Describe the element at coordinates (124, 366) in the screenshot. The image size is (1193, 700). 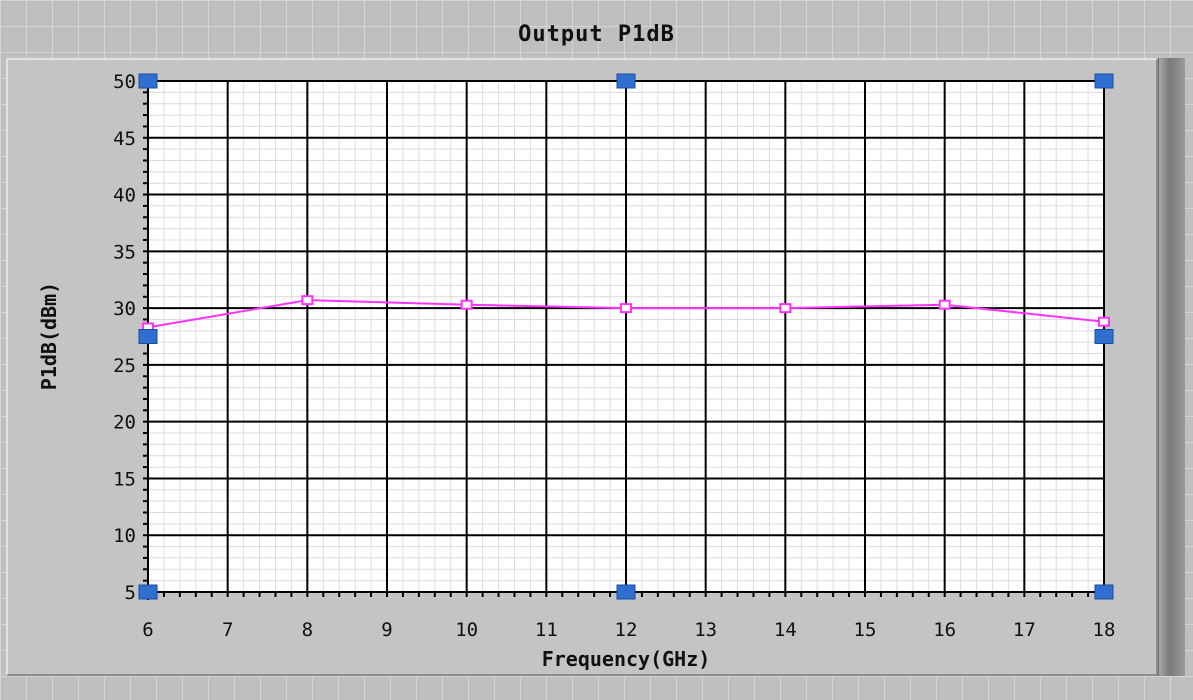
I see `y-tick-label: 25` at that location.